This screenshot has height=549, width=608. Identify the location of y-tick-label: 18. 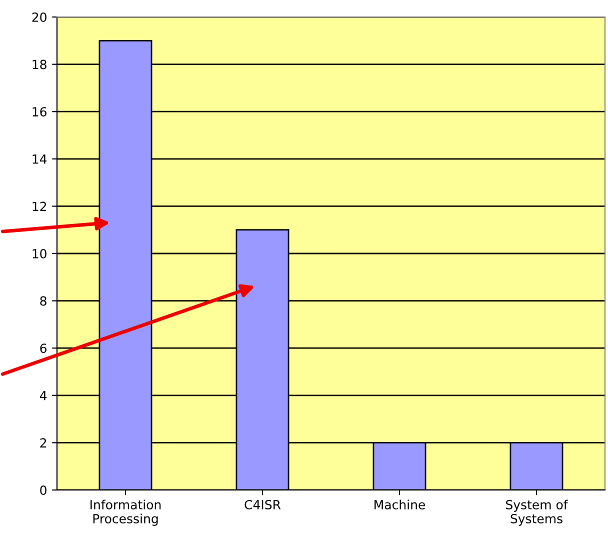
(39, 65).